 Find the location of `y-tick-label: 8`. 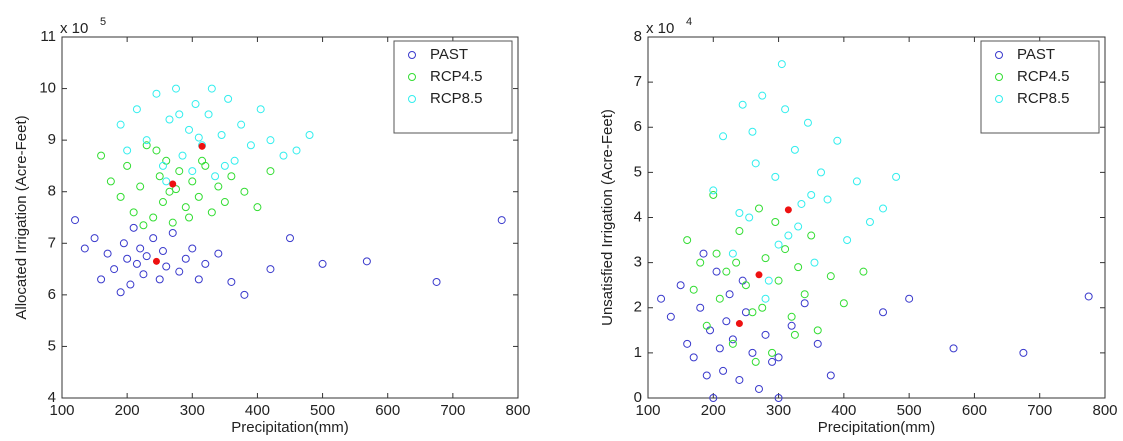

y-tick-label: 8 is located at coordinates (52, 191).